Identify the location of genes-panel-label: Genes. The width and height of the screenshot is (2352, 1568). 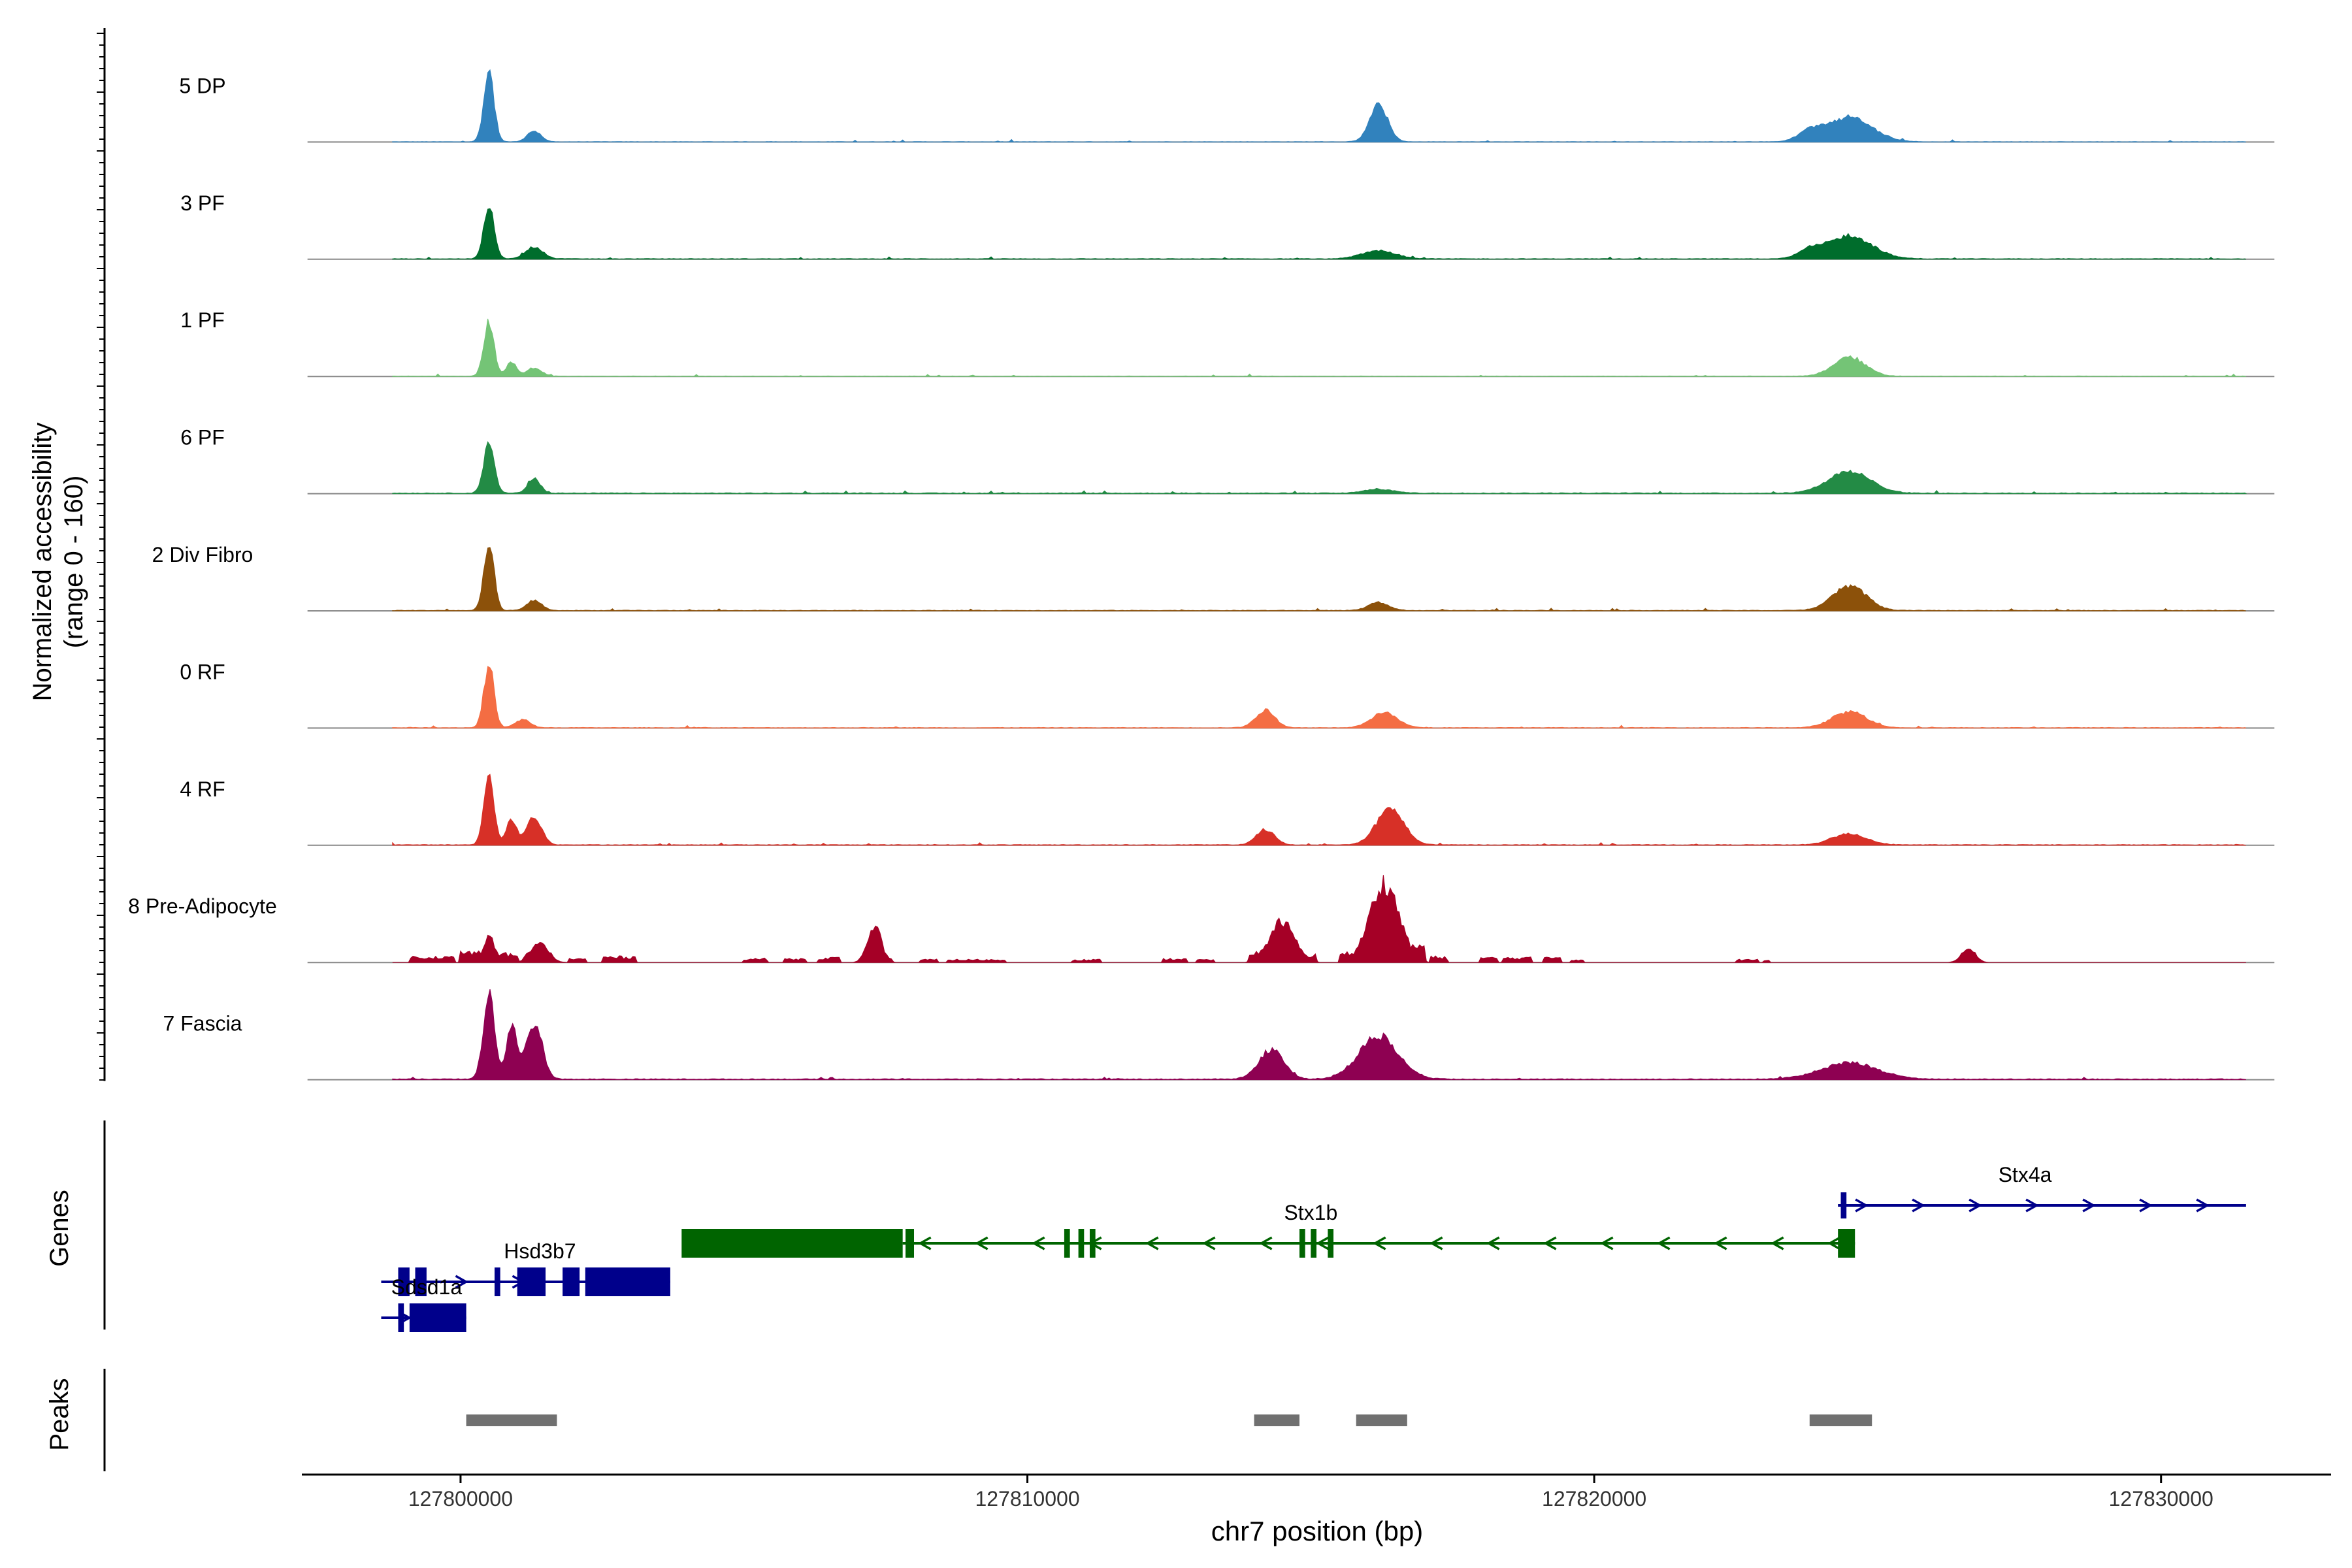
(59, 1228).